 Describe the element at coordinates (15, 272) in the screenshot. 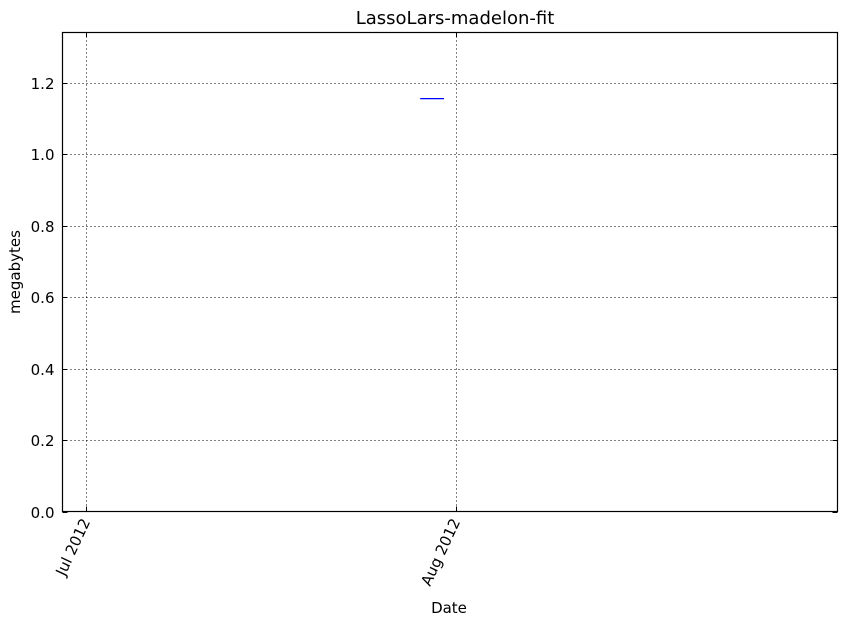

I see `y-axis-label: megabytes` at that location.